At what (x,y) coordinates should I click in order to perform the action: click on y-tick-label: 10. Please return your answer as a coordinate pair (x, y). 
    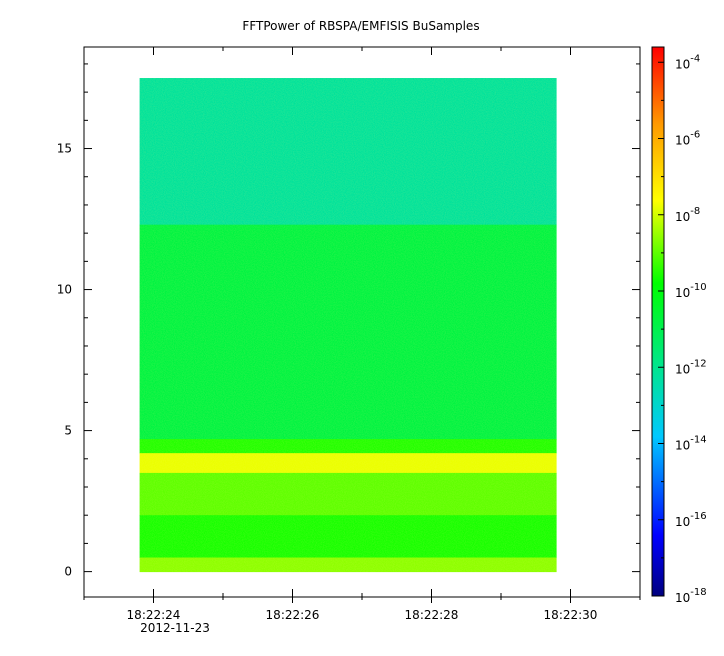
    Looking at the image, I should click on (64, 290).